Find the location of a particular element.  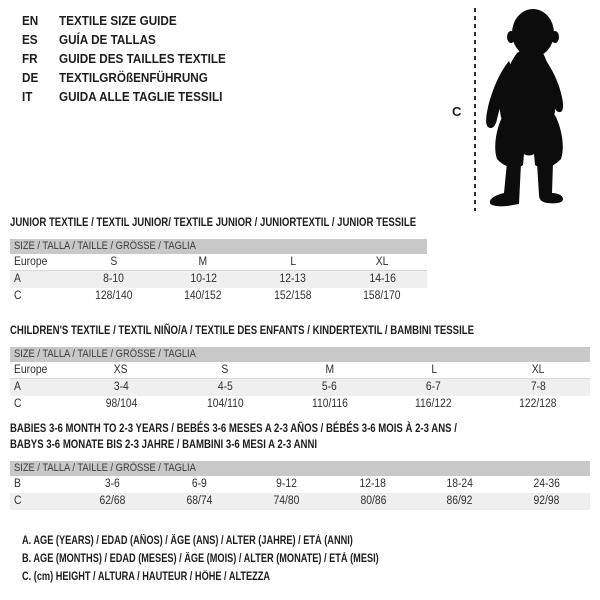

language-label: GUIDA ALLE TAGLIE TESSILI is located at coordinates (150, 96).